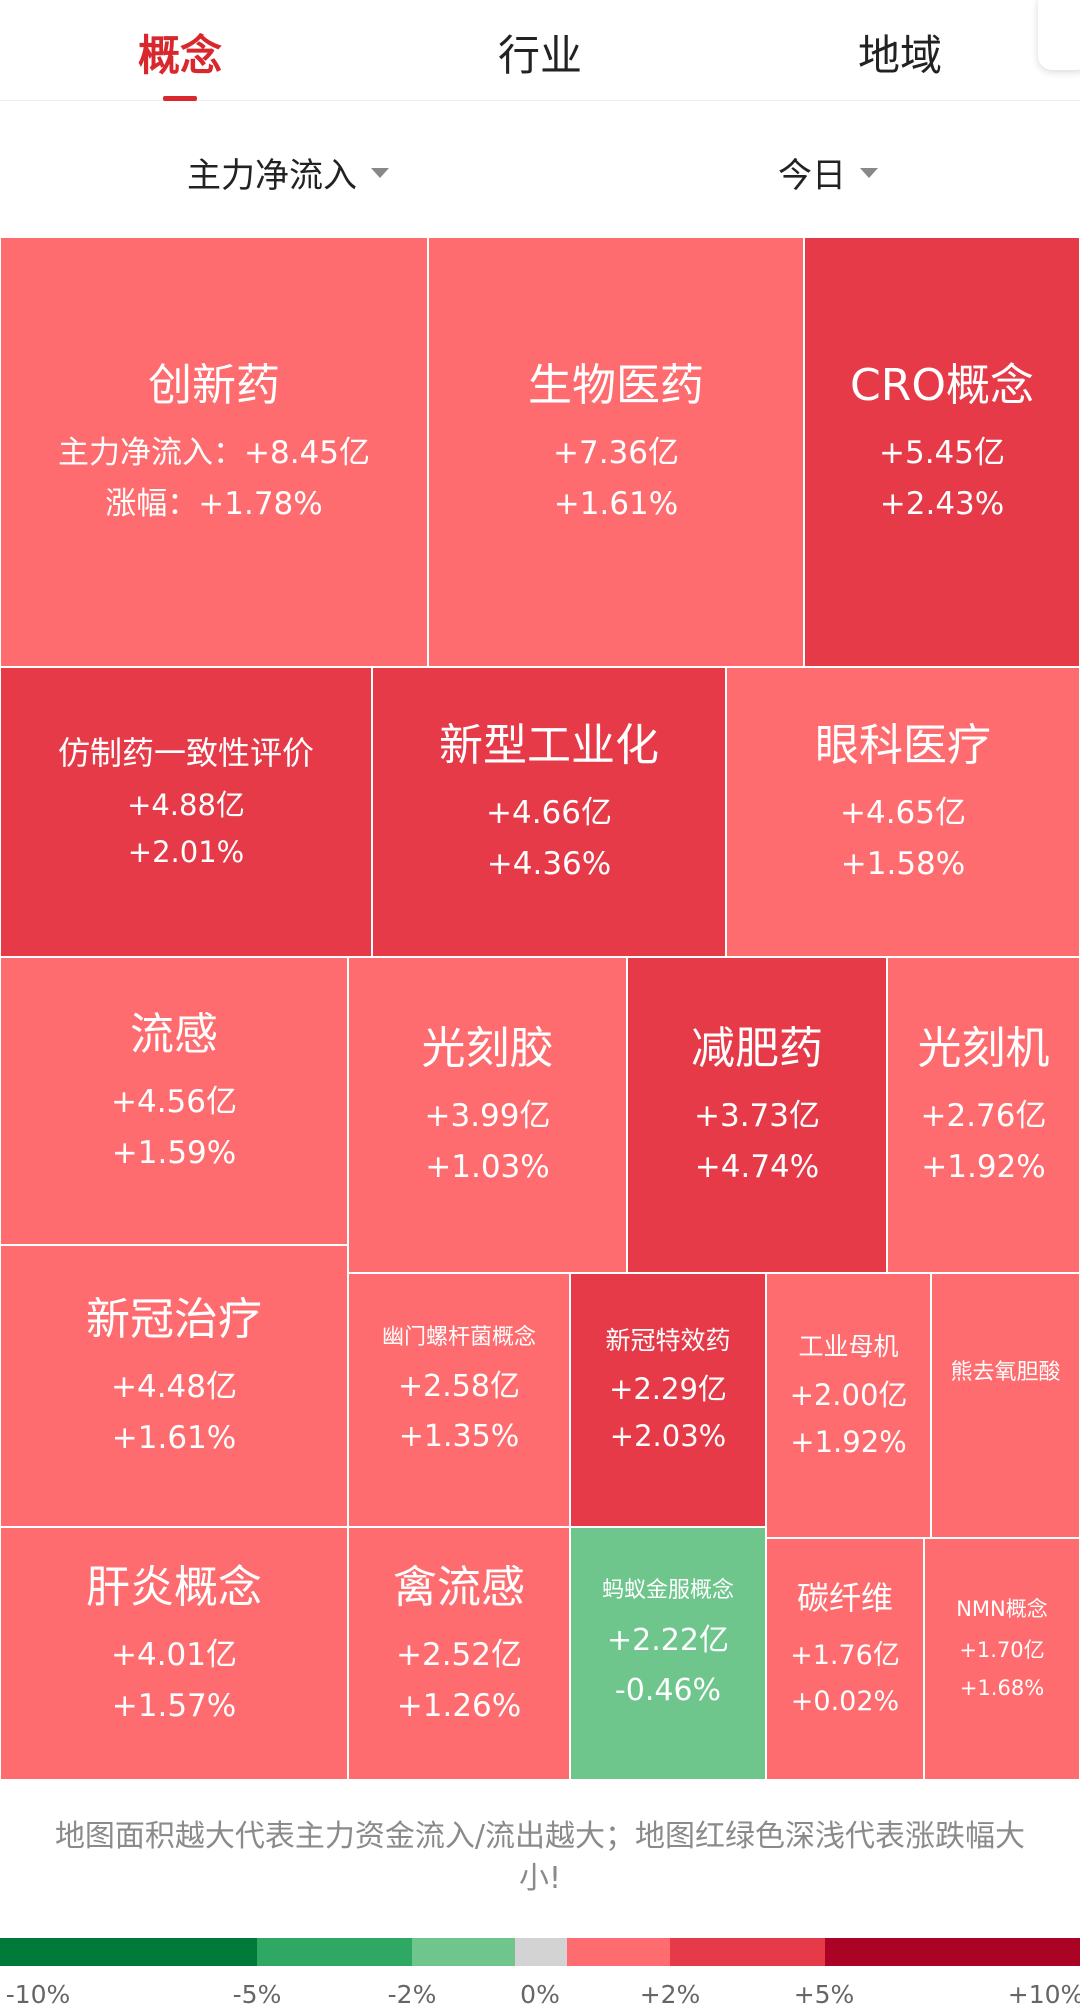 This screenshot has height=2016, width=1080. Describe the element at coordinates (540, 1994) in the screenshot. I see `legend-label: 0%` at that location.